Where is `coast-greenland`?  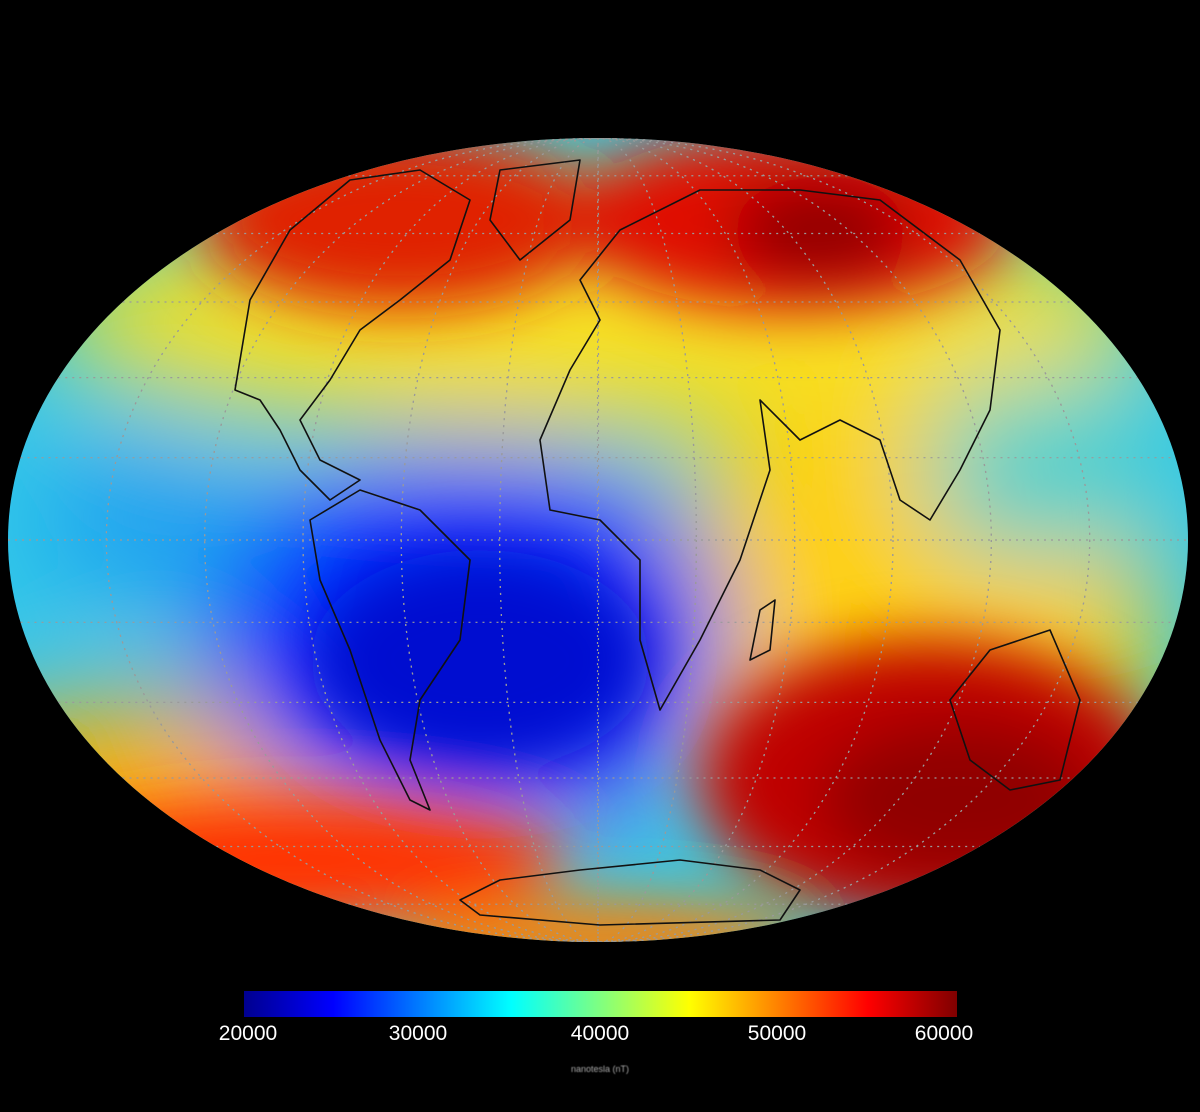
coast-greenland is located at coordinates (535, 210).